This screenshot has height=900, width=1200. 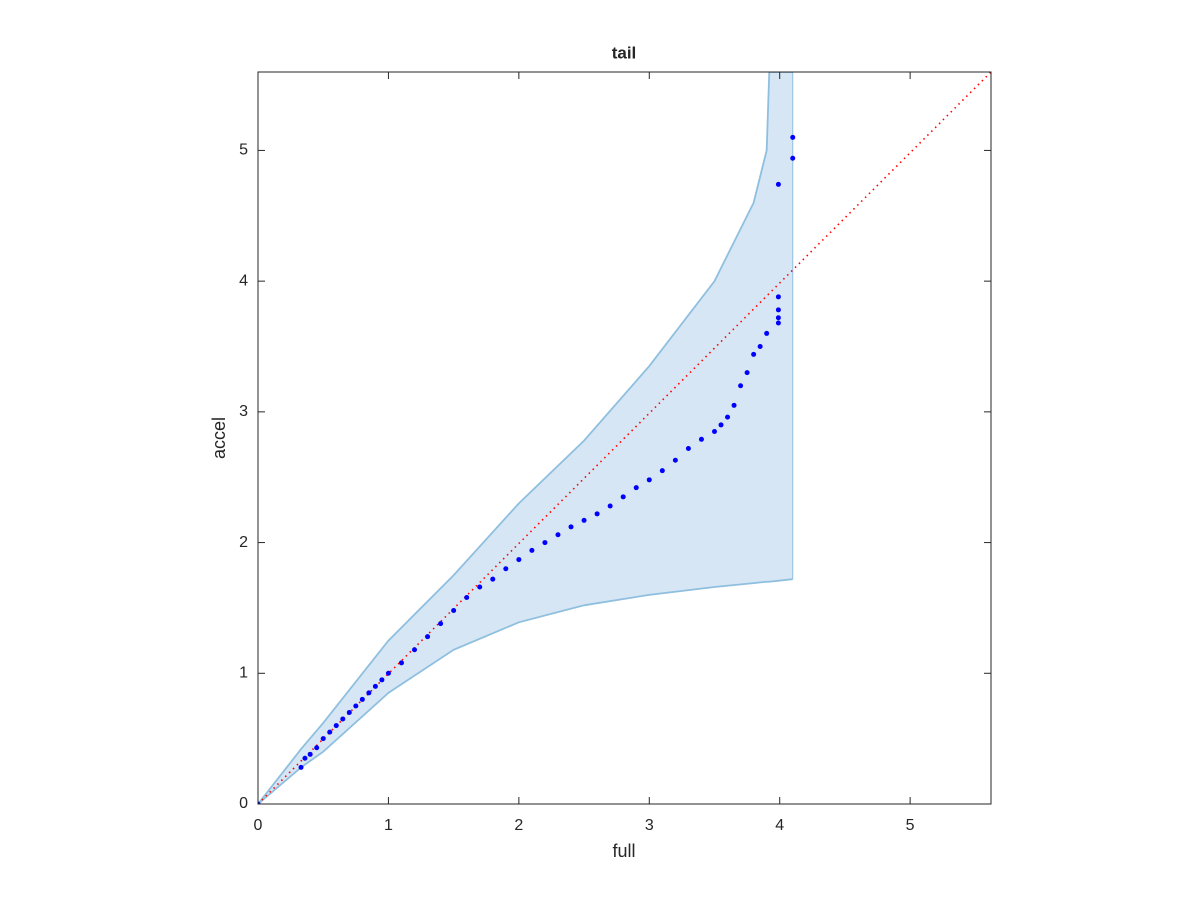 I want to click on y-tick-label: 3, so click(x=243, y=411).